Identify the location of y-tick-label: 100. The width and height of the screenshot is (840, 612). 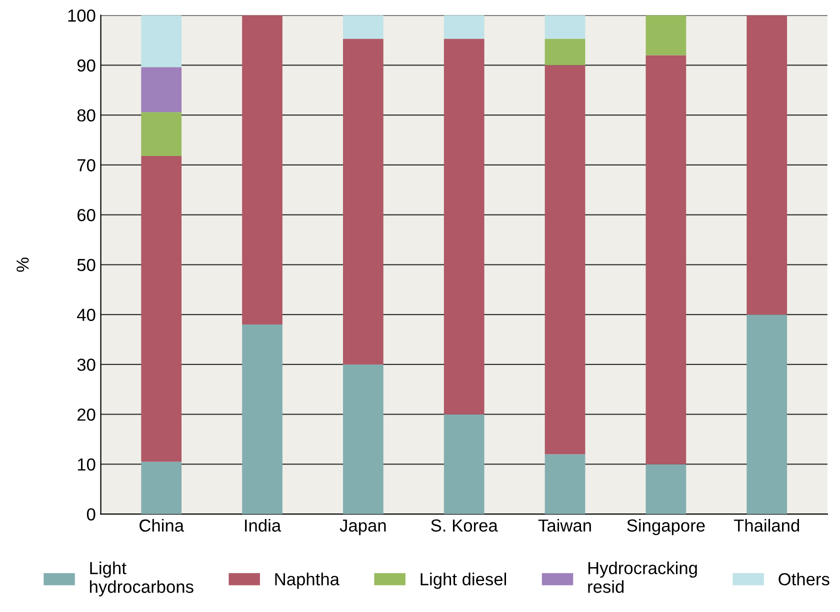
(82, 15).